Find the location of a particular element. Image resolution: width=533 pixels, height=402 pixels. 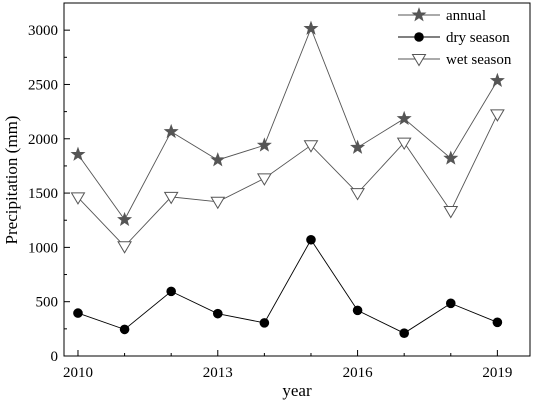

legend: annual dry season wet season is located at coordinates (455, 37).